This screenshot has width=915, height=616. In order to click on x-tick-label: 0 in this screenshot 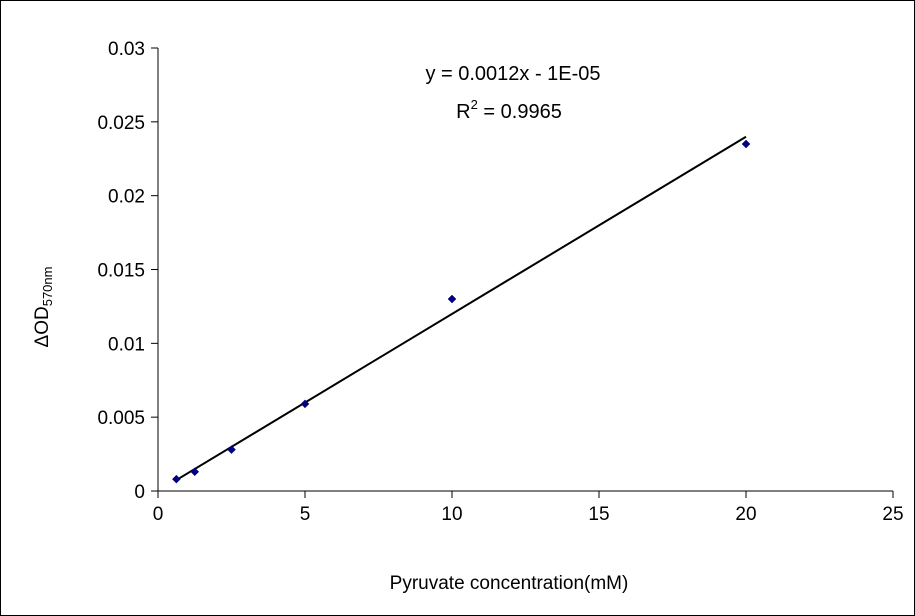, I will do `click(158, 514)`.